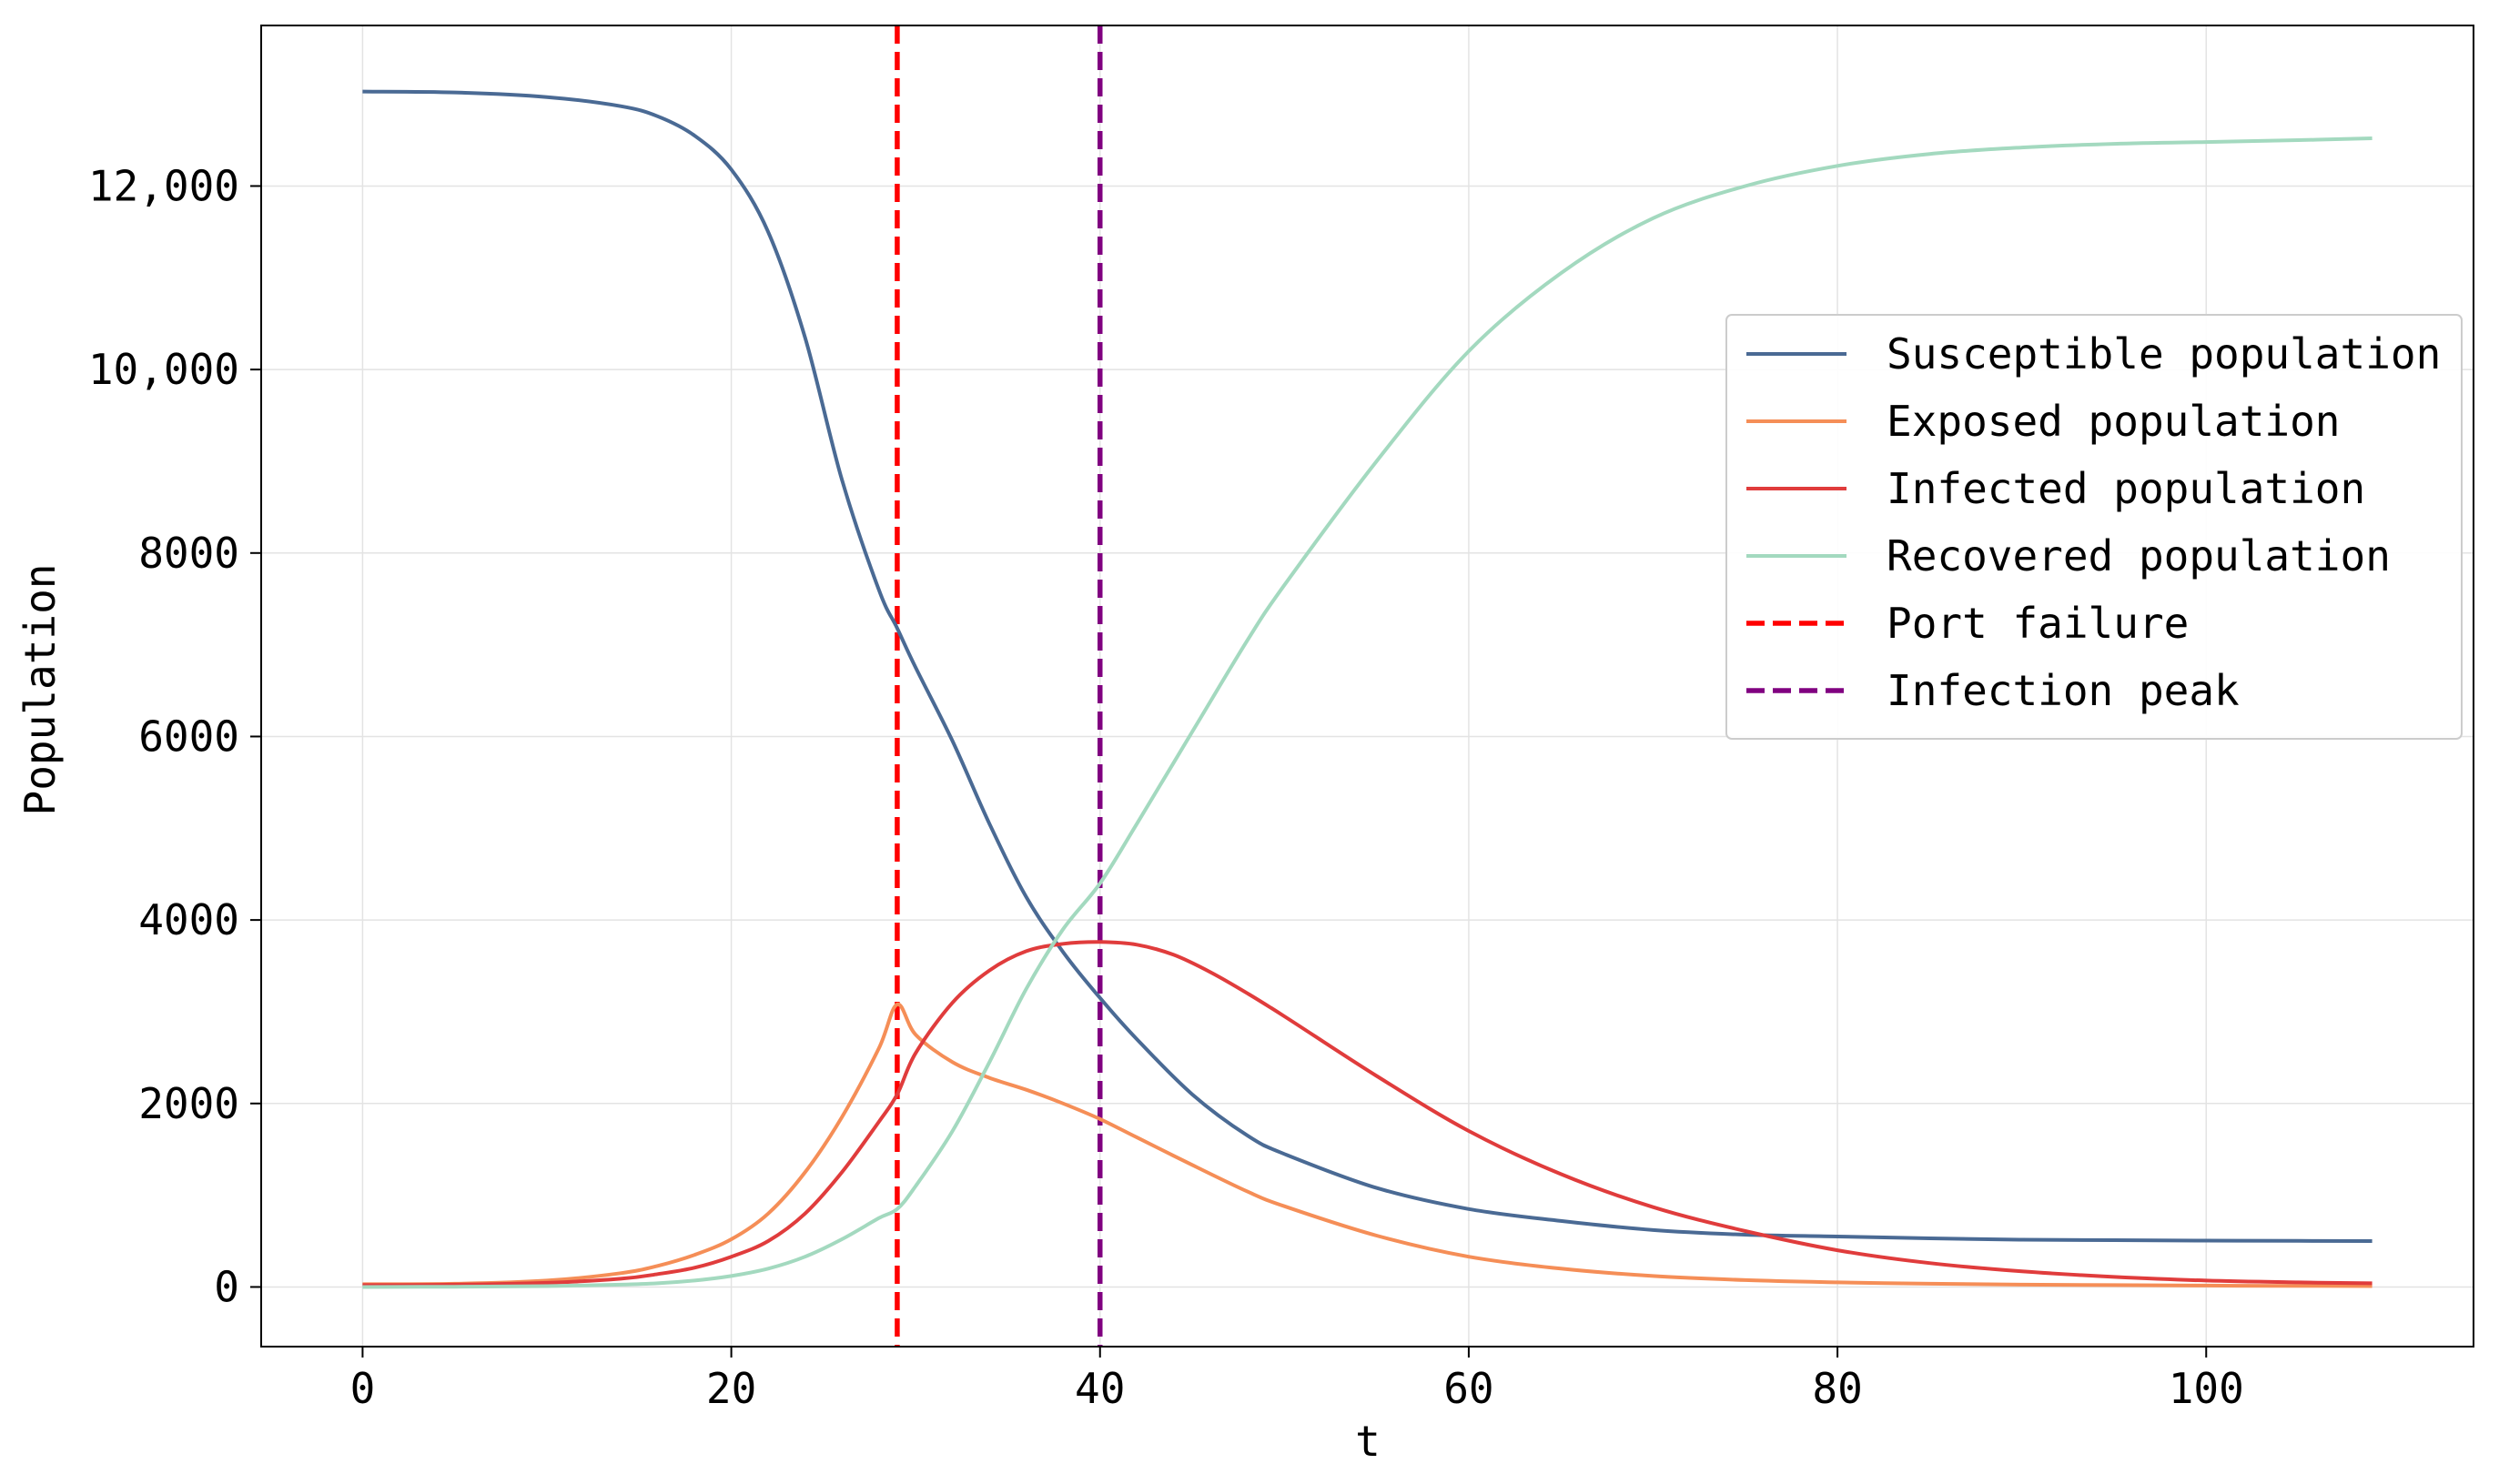 The image size is (2499, 1484). Describe the element at coordinates (2206, 1388) in the screenshot. I see `x-tick-label: 100` at that location.